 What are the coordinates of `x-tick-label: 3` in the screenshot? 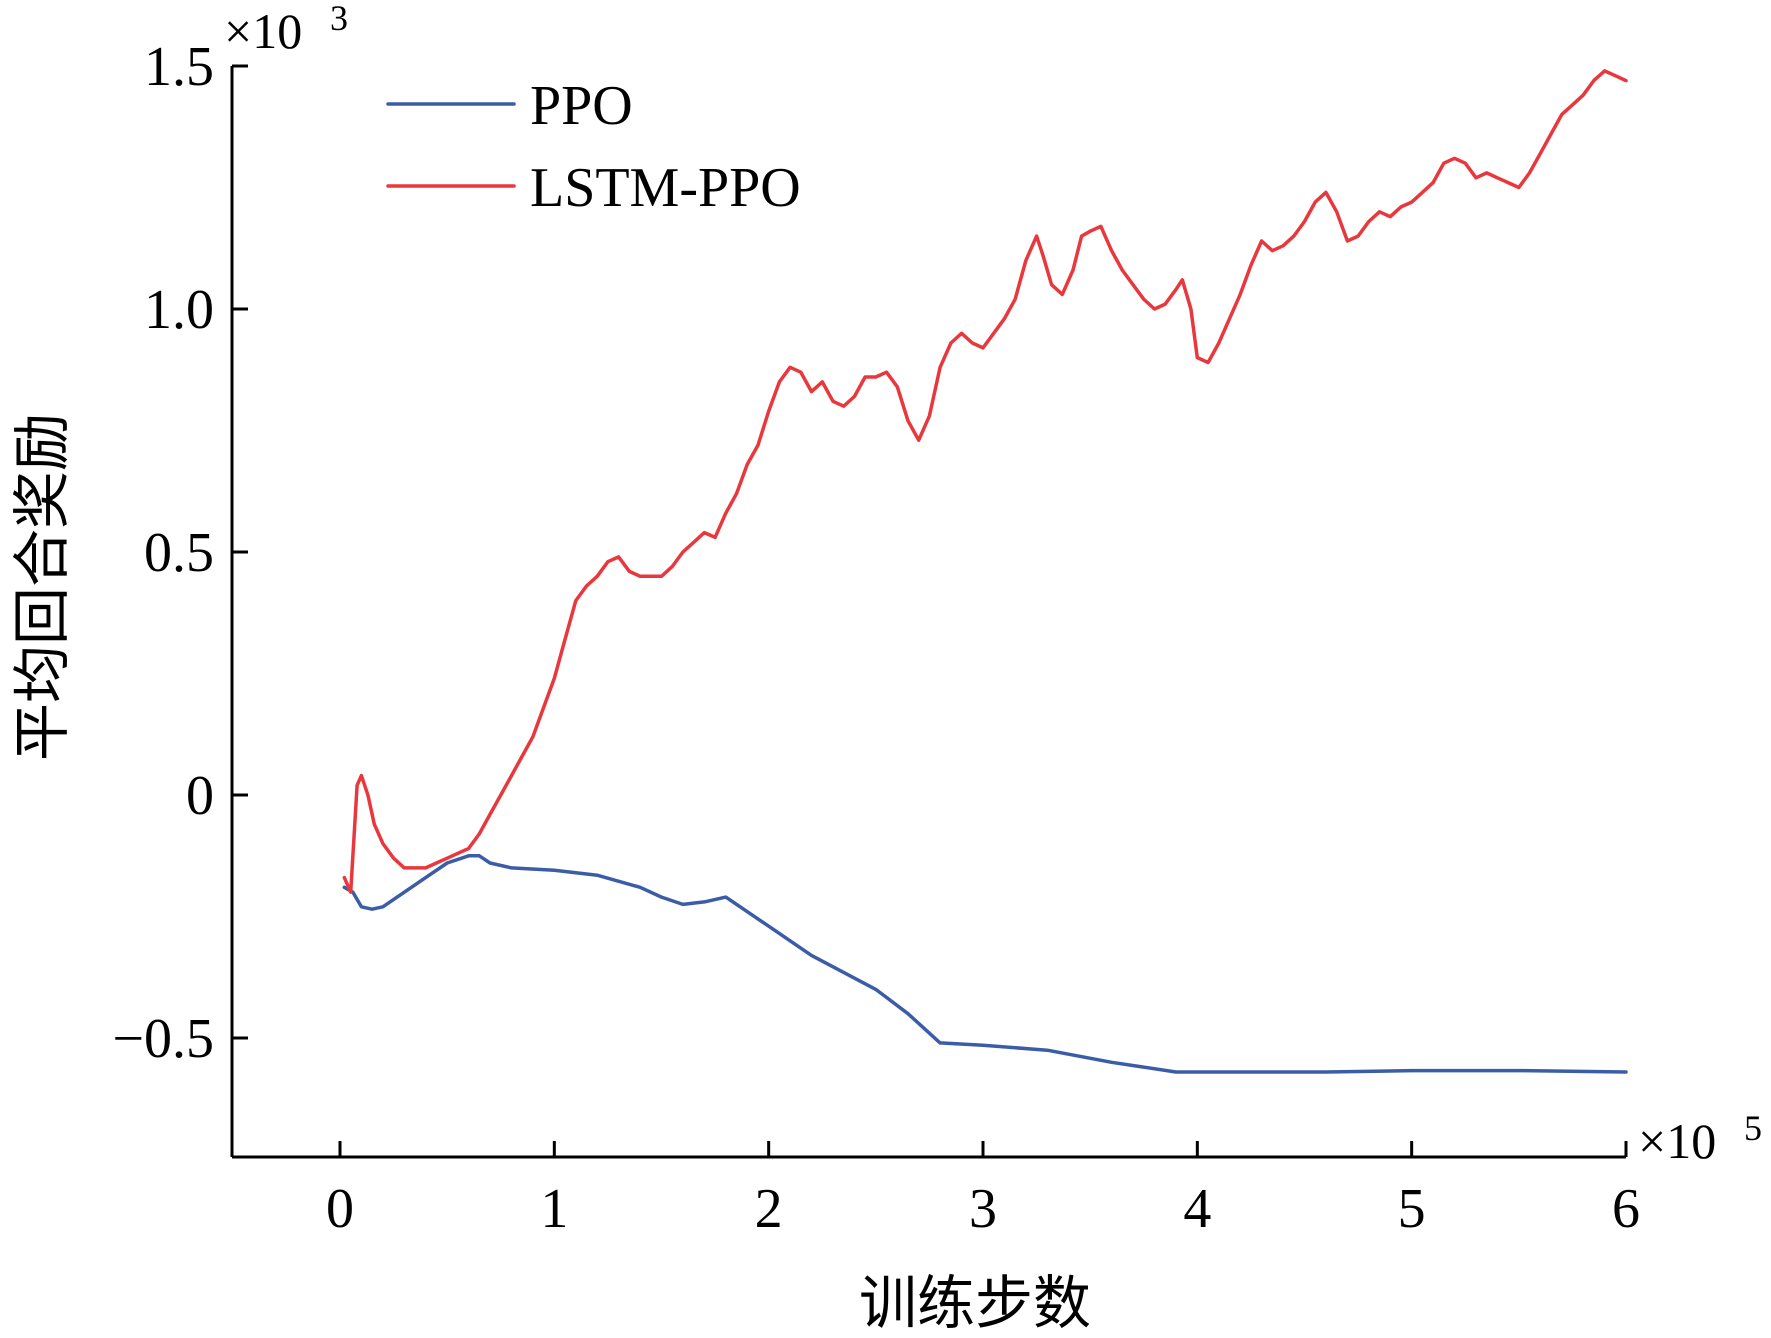 It's located at (983, 1209).